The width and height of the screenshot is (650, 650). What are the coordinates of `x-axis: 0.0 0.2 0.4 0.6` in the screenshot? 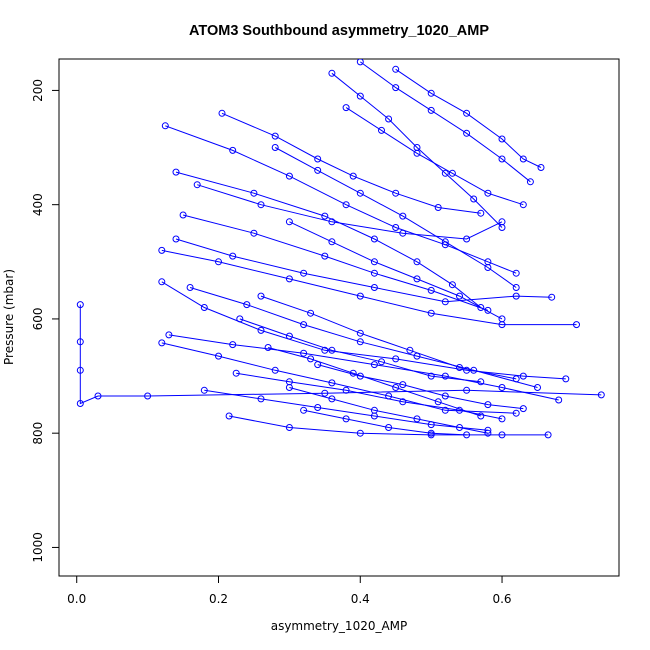 It's located at (289, 590).